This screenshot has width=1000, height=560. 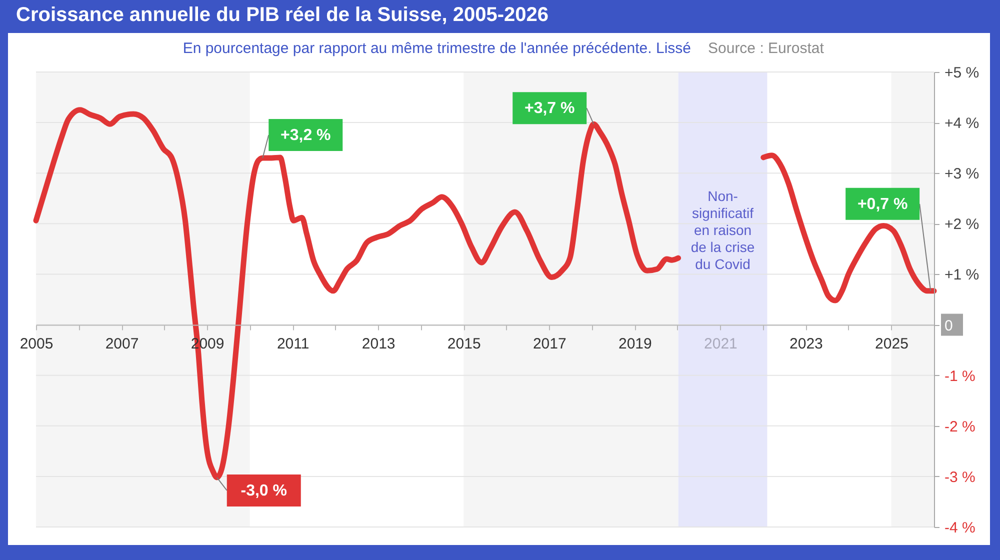 I want to click on y-tick-label: -4 %, so click(x=960, y=528).